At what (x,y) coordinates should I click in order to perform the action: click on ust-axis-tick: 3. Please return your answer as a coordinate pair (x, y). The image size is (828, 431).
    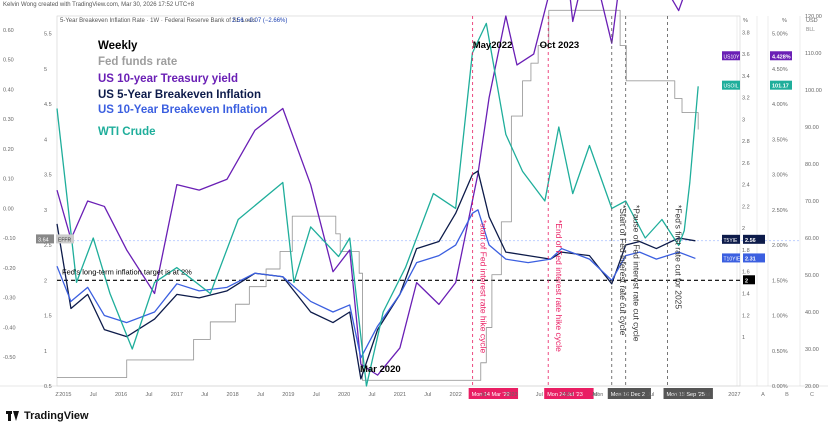
    Looking at the image, I should click on (743, 120).